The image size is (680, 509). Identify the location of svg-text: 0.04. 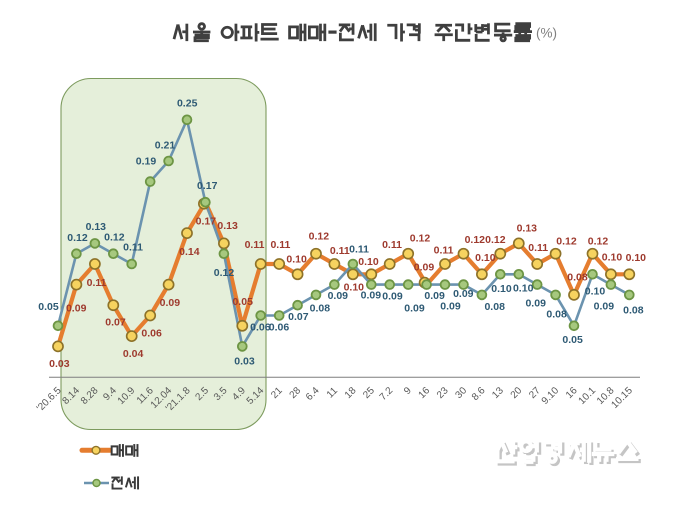
(133, 354).